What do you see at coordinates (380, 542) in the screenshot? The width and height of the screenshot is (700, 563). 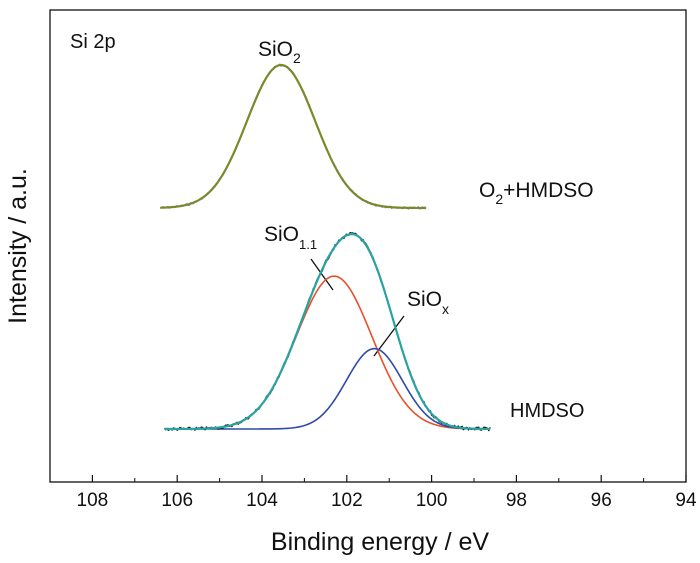 I see `x-axis-title: Binding energy / eV` at bounding box center [380, 542].